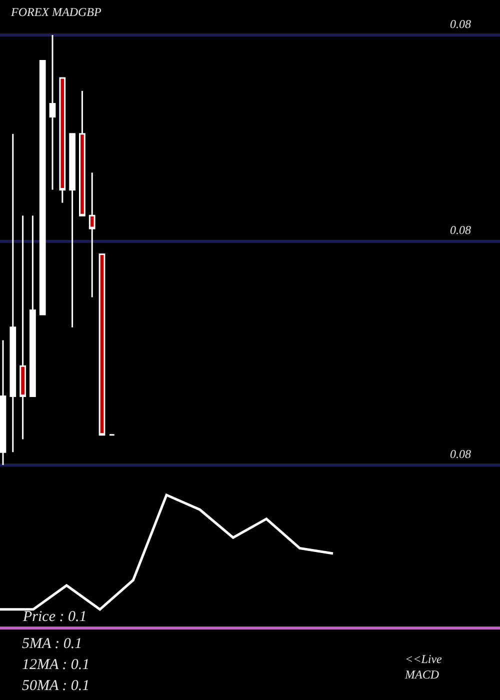  Describe the element at coordinates (56, 686) in the screenshot. I see `text: 50MA : 0.1` at that location.